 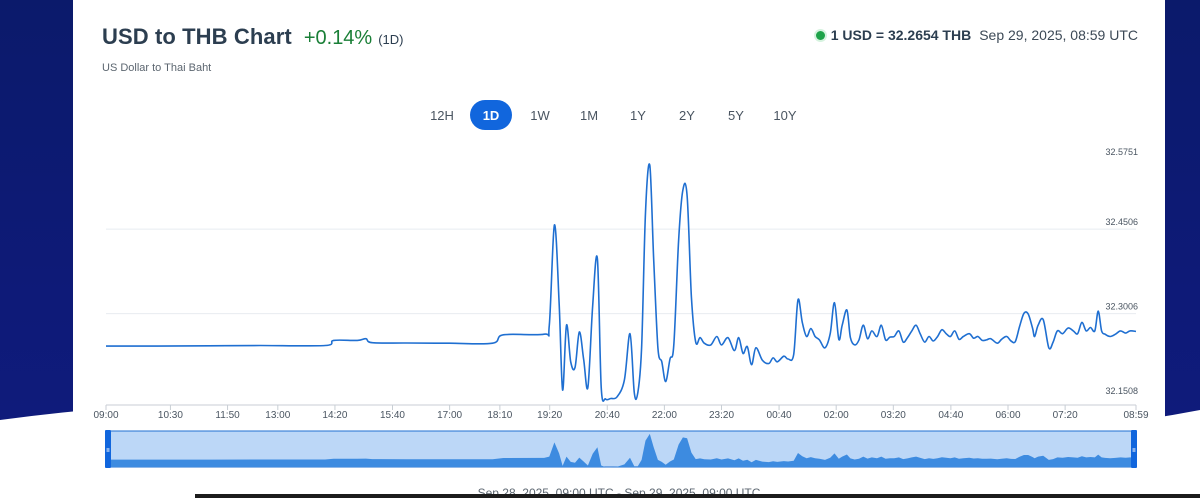 What do you see at coordinates (334, 415) in the screenshot?
I see `x-tick-label: 14:20` at bounding box center [334, 415].